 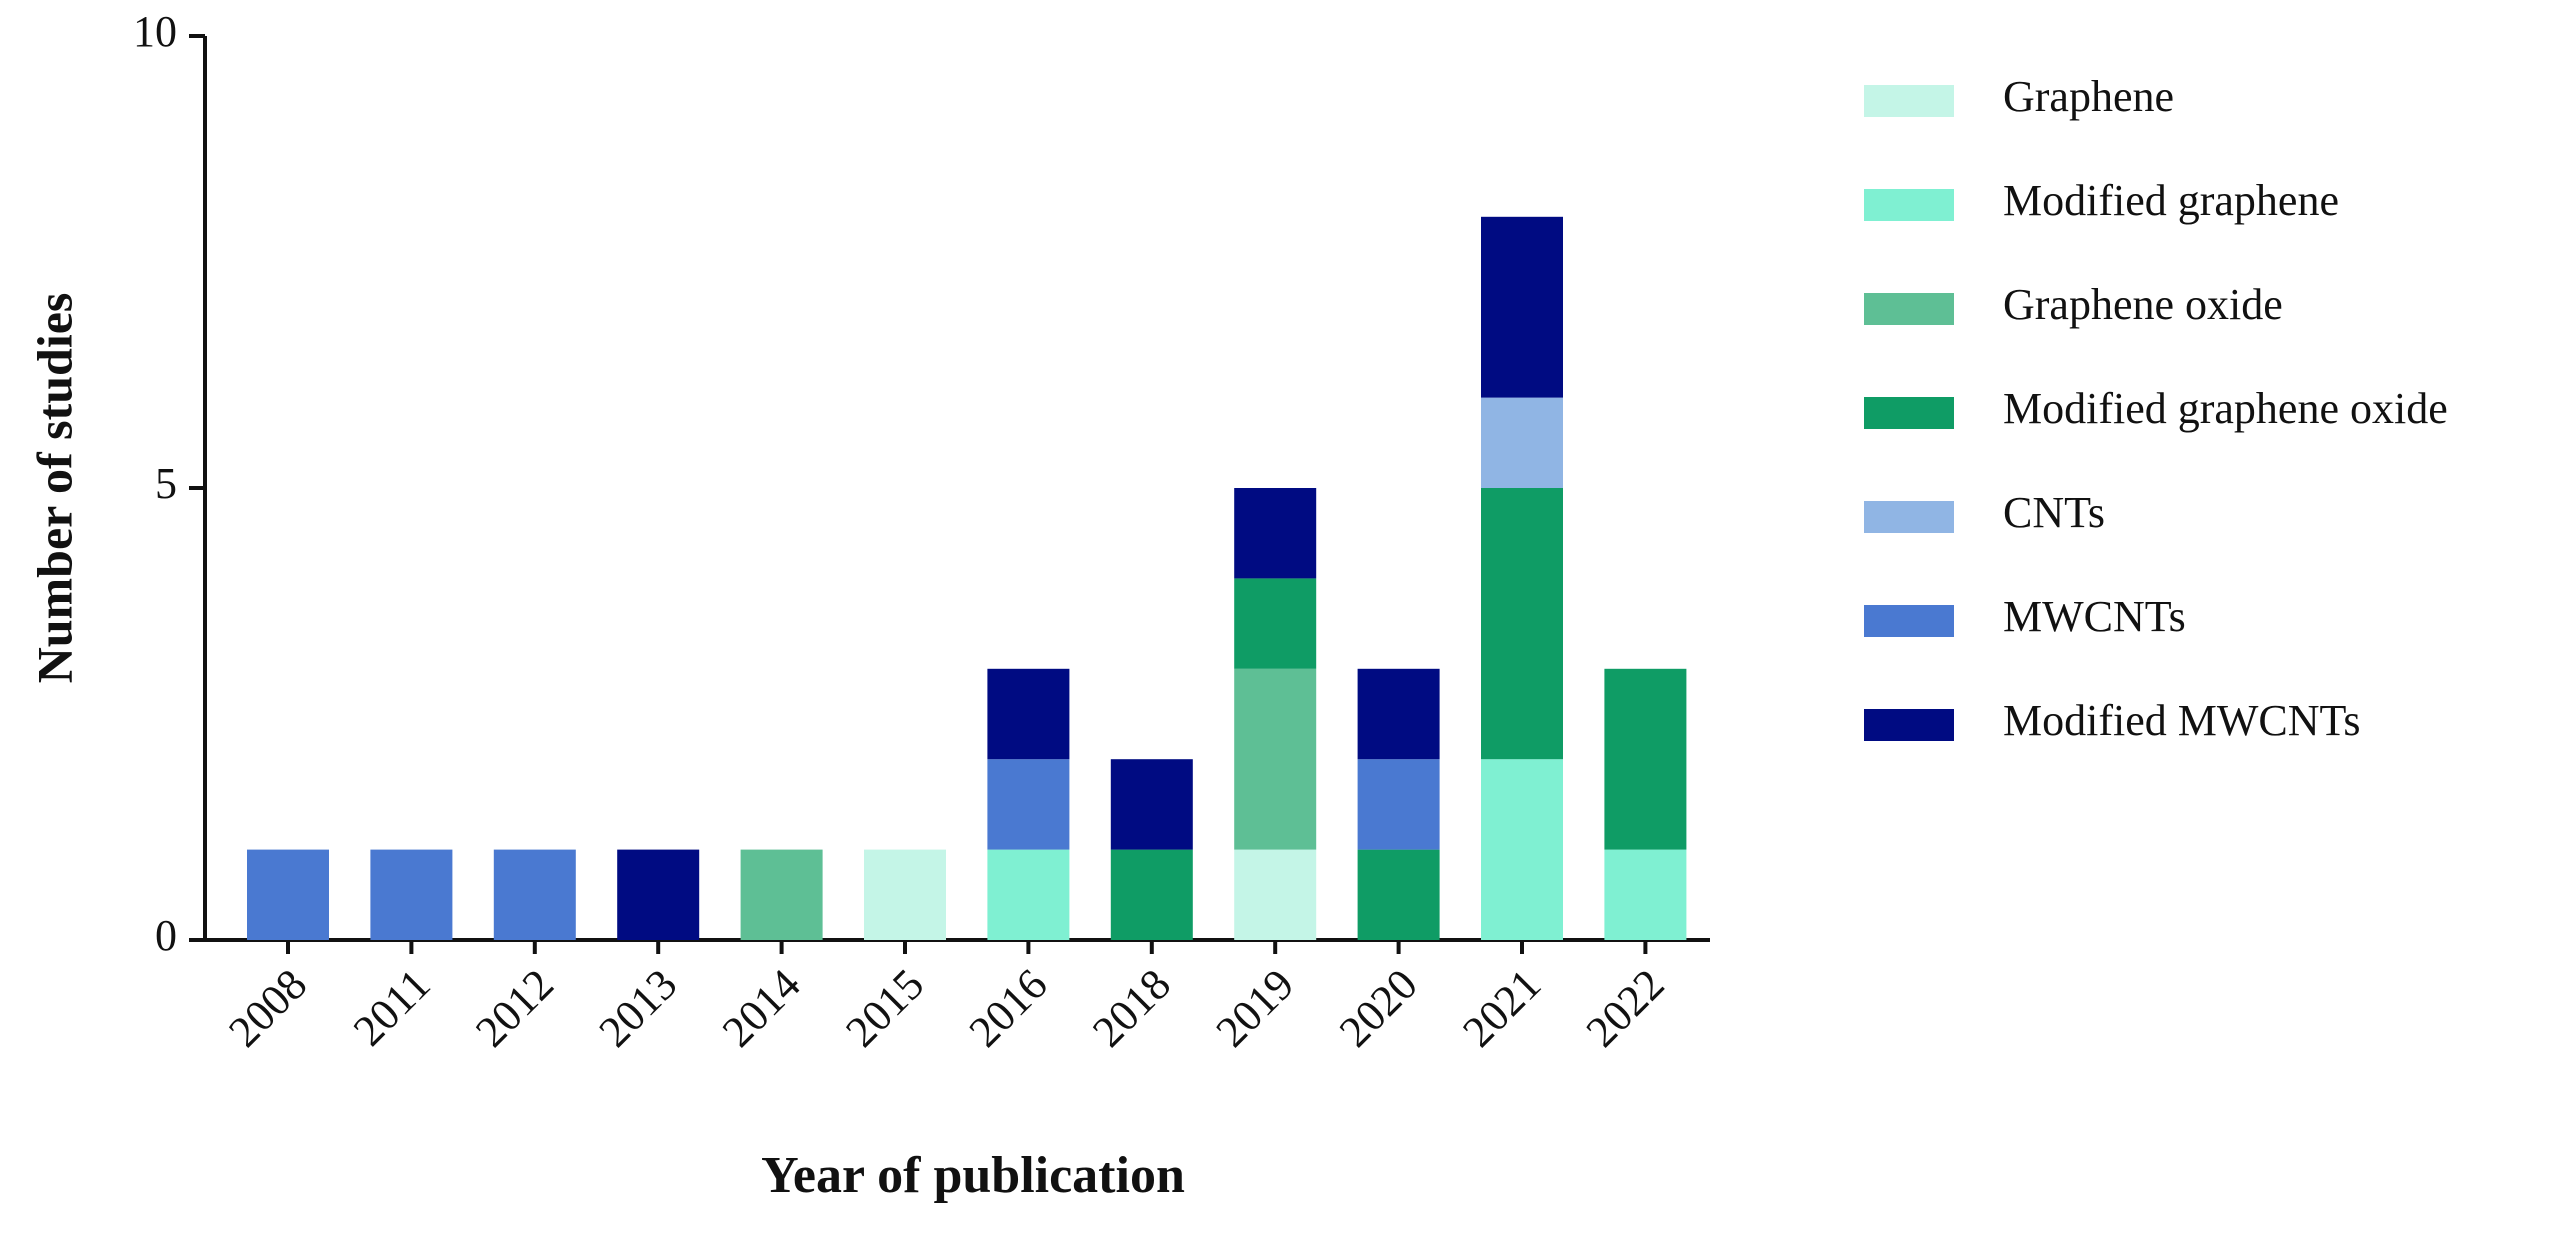 I want to click on legend-label: Graphene oxide, so click(x=2143, y=304).